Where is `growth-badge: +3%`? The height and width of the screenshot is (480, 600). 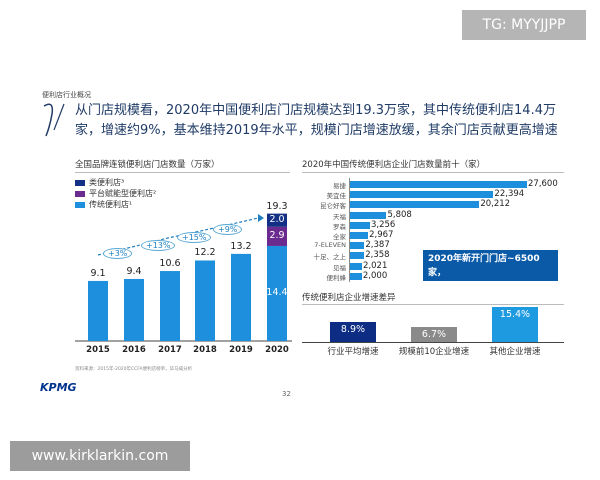
growth-badge: +3% is located at coordinates (118, 253).